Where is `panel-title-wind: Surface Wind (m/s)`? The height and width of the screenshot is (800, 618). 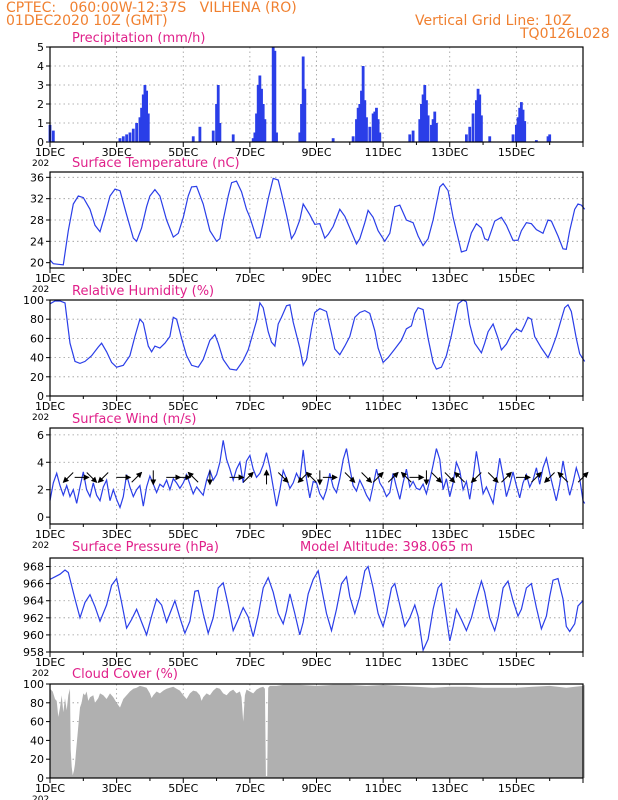 panel-title-wind: Surface Wind (m/s) is located at coordinates (134, 419).